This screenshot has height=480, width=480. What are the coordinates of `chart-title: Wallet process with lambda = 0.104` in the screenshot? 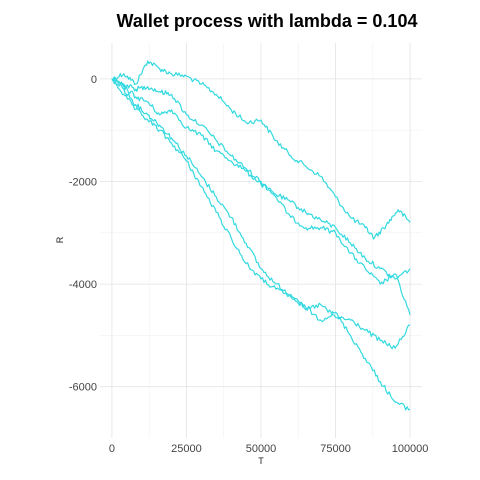 It's located at (267, 21).